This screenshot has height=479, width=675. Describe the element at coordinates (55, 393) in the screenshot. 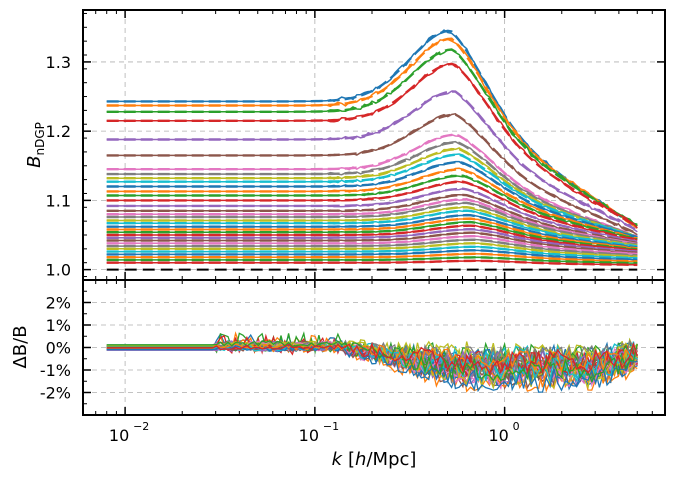

I see `bottom-ytick-label-0: -2%` at that location.